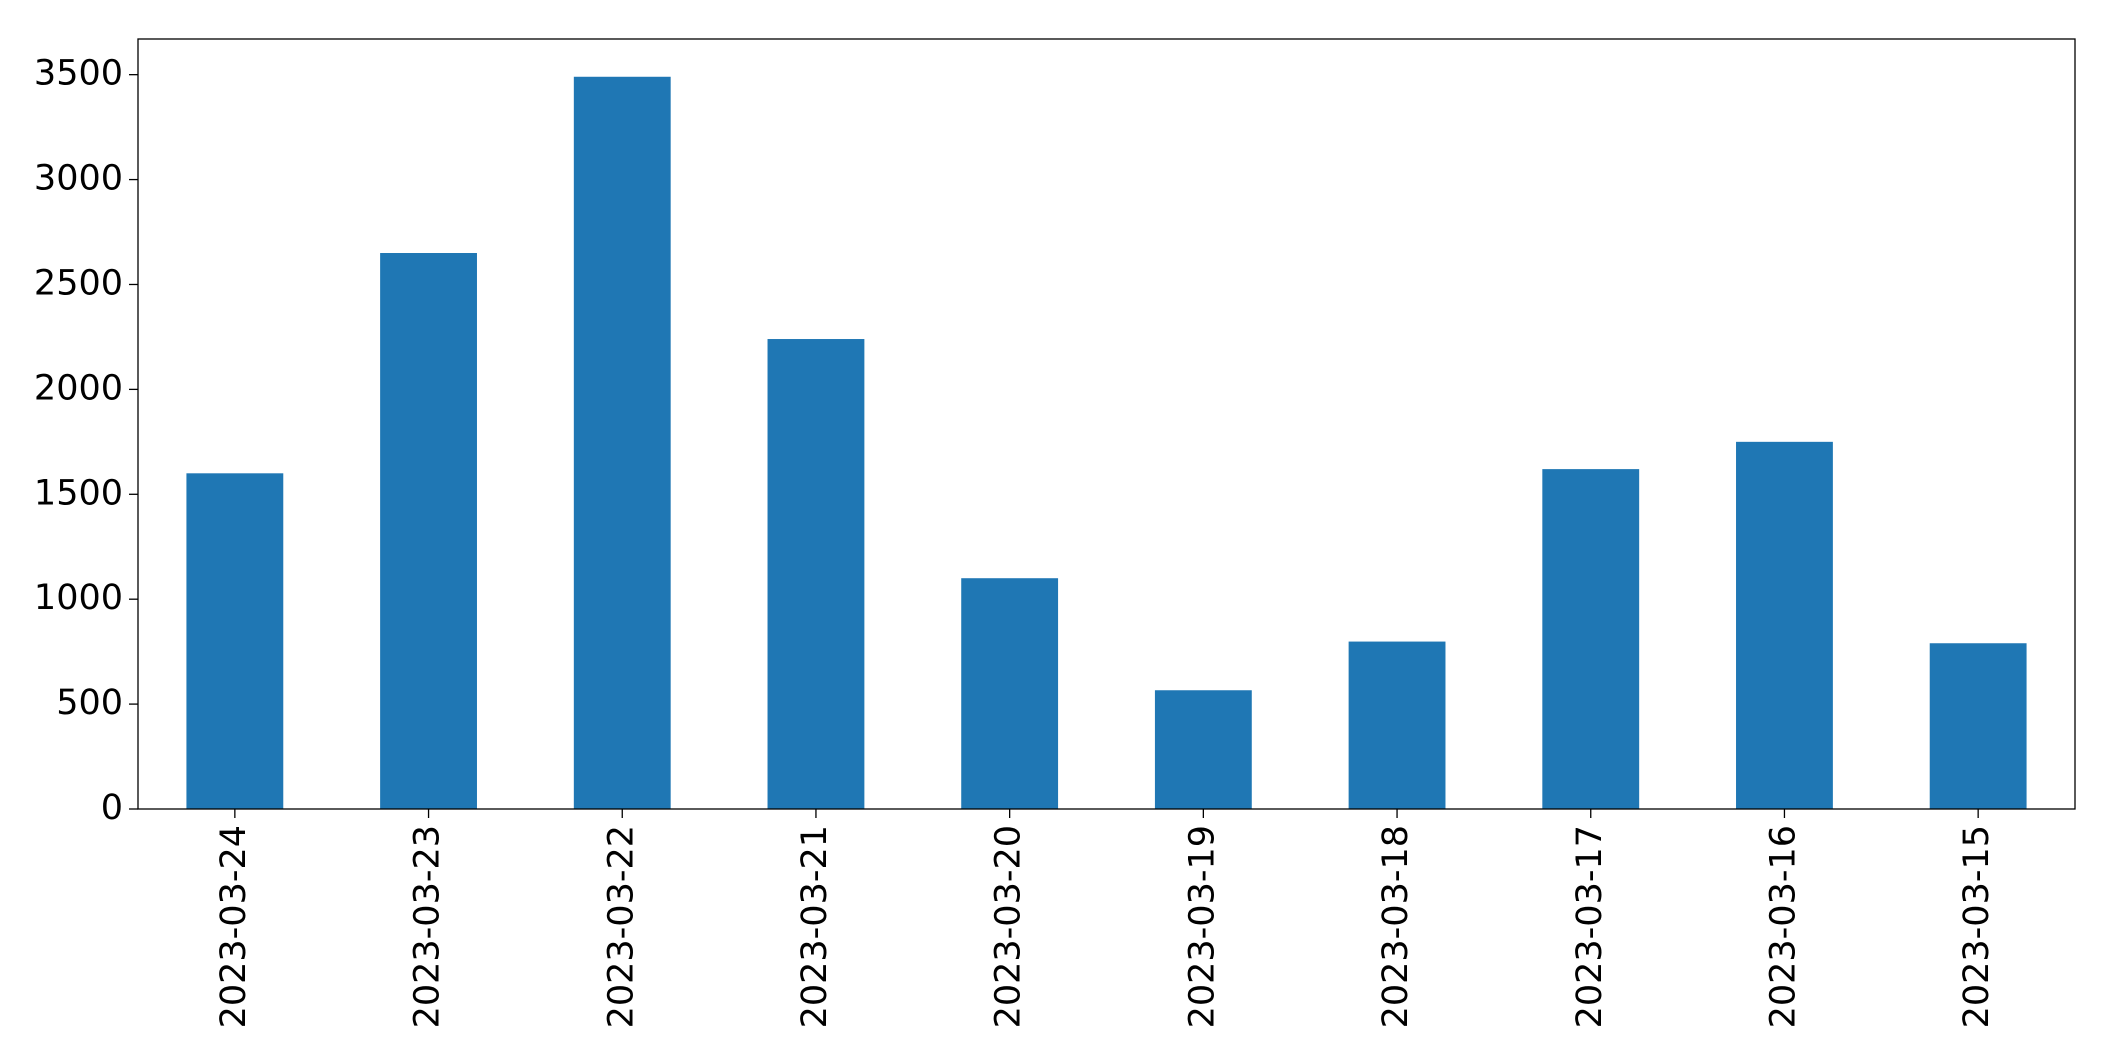  What do you see at coordinates (1009, 926) in the screenshot?
I see `x-tick-label: 2023-03-20` at bounding box center [1009, 926].